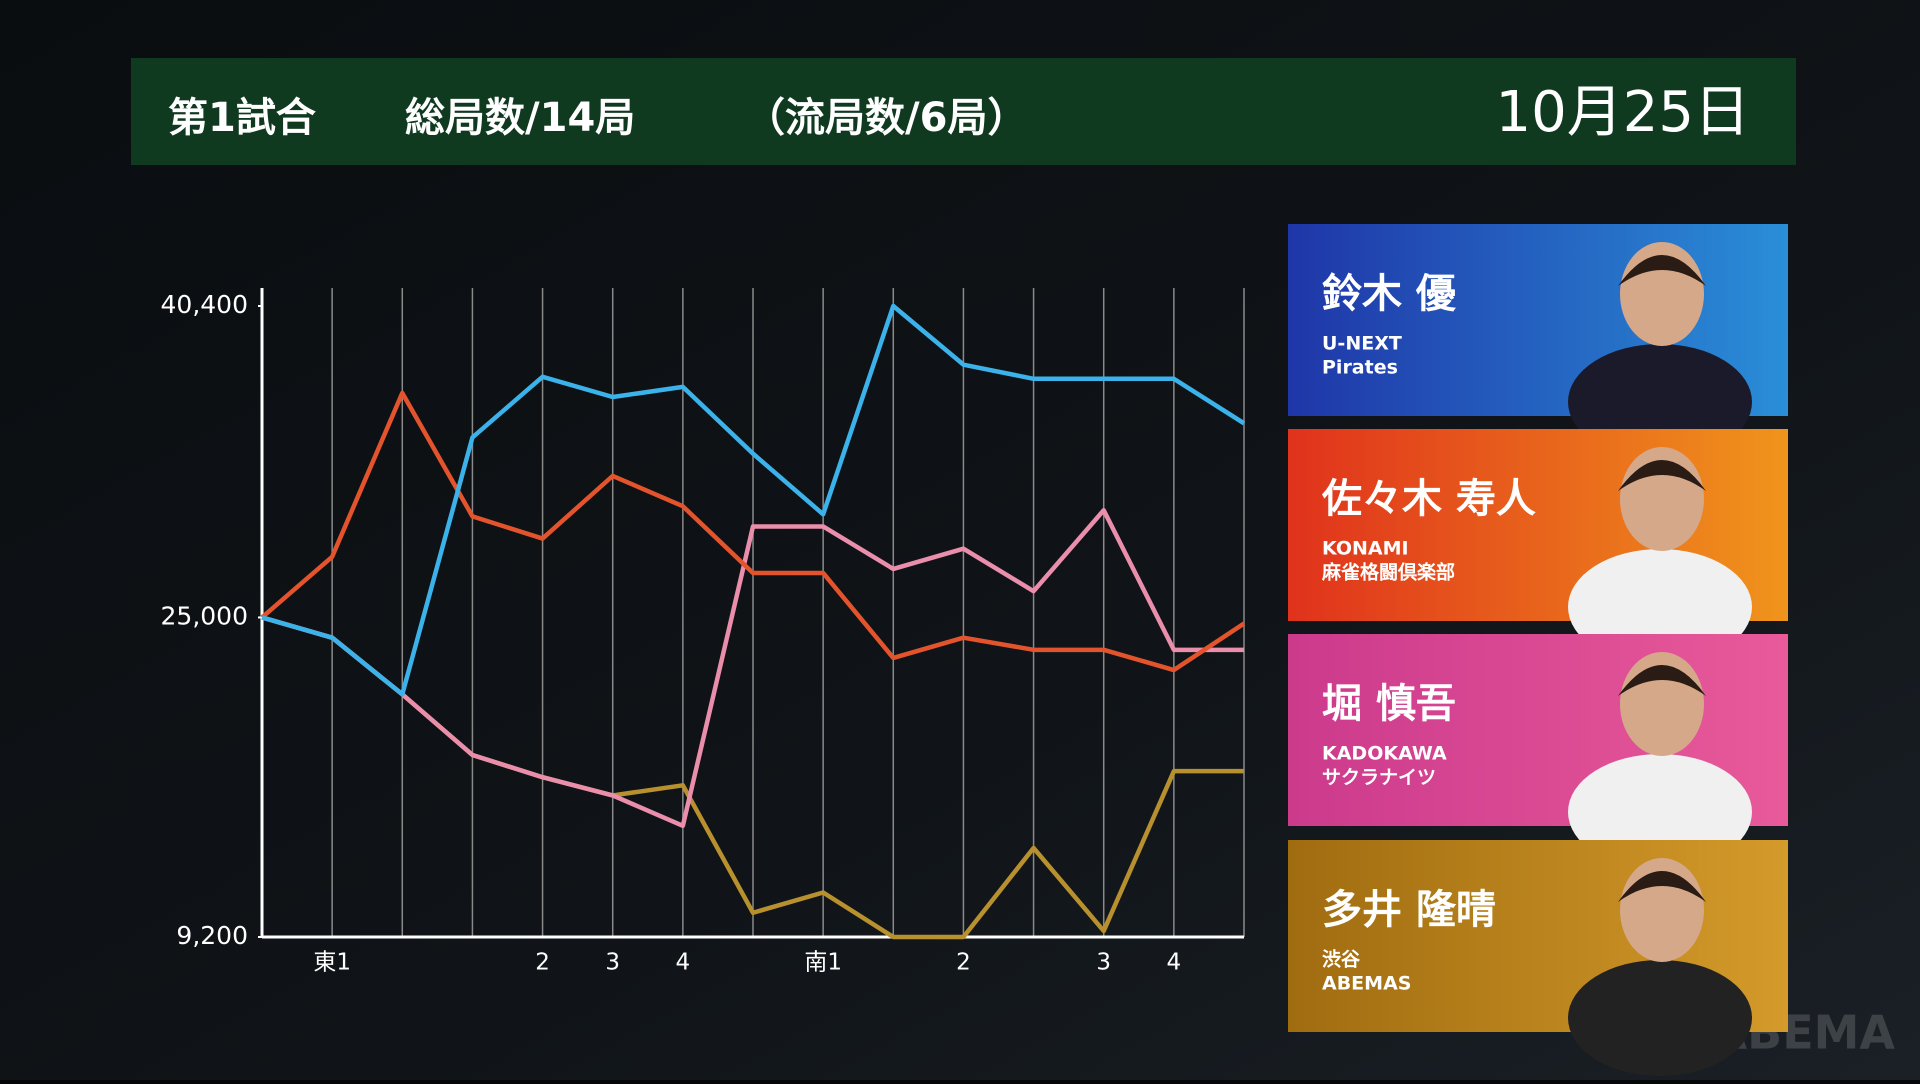  I want to click on player-team: 渋谷, so click(1341, 959).